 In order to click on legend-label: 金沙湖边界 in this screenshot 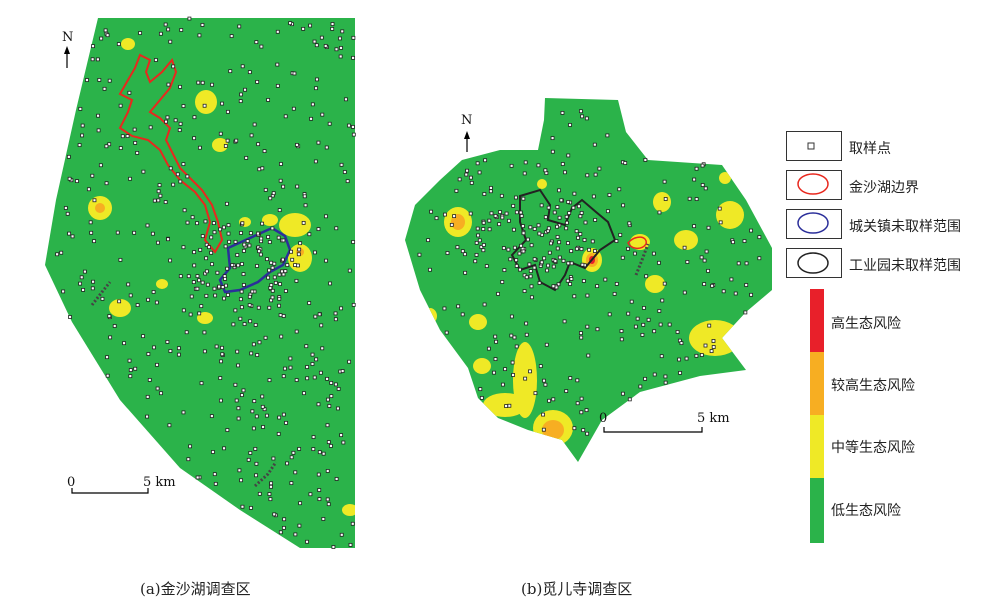, I will do `click(884, 188)`.